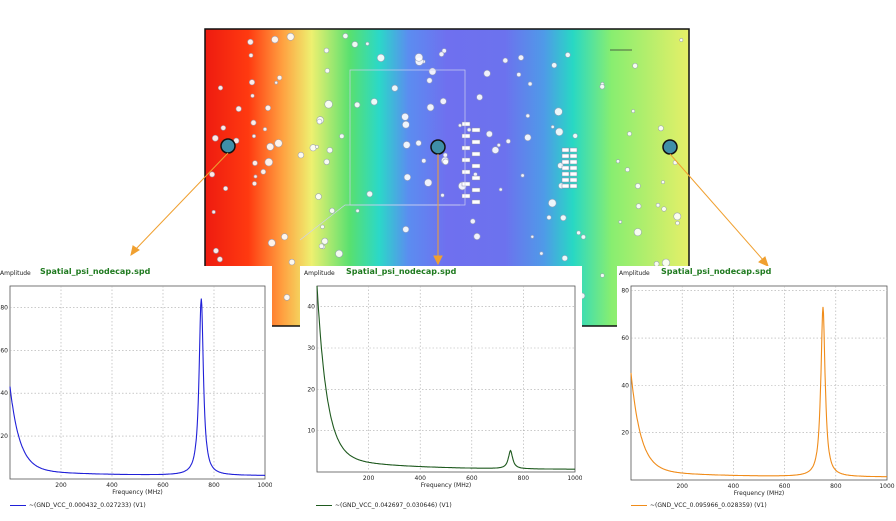 The width and height of the screenshot is (896, 521). I want to click on chart-legend: ~(GND_VCC_0.000432_0.027233) (V1), so click(78, 505).